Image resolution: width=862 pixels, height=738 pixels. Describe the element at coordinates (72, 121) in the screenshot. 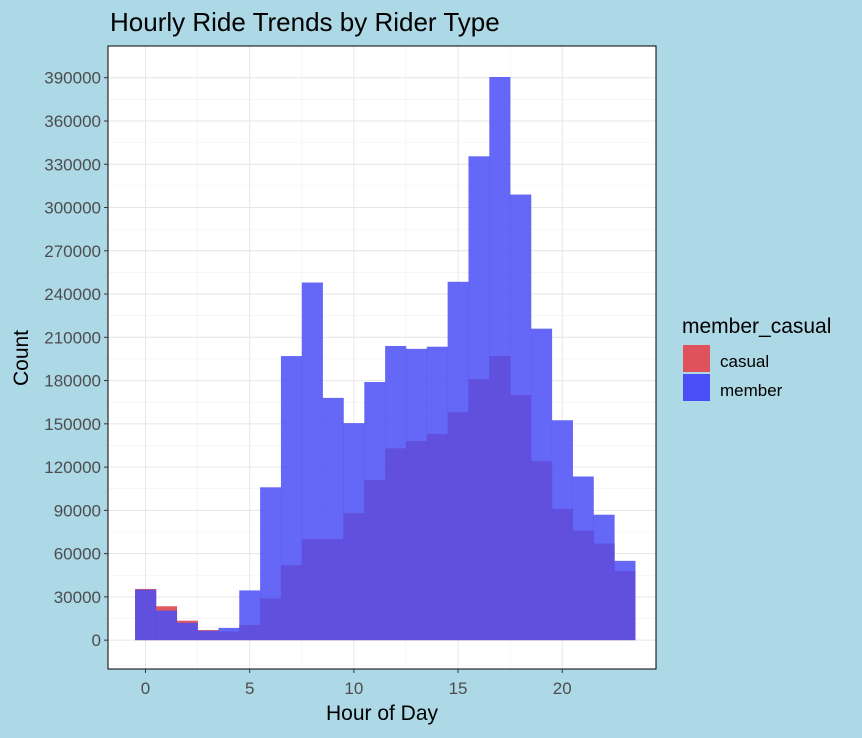

I see `y-tick-label: 360000` at that location.